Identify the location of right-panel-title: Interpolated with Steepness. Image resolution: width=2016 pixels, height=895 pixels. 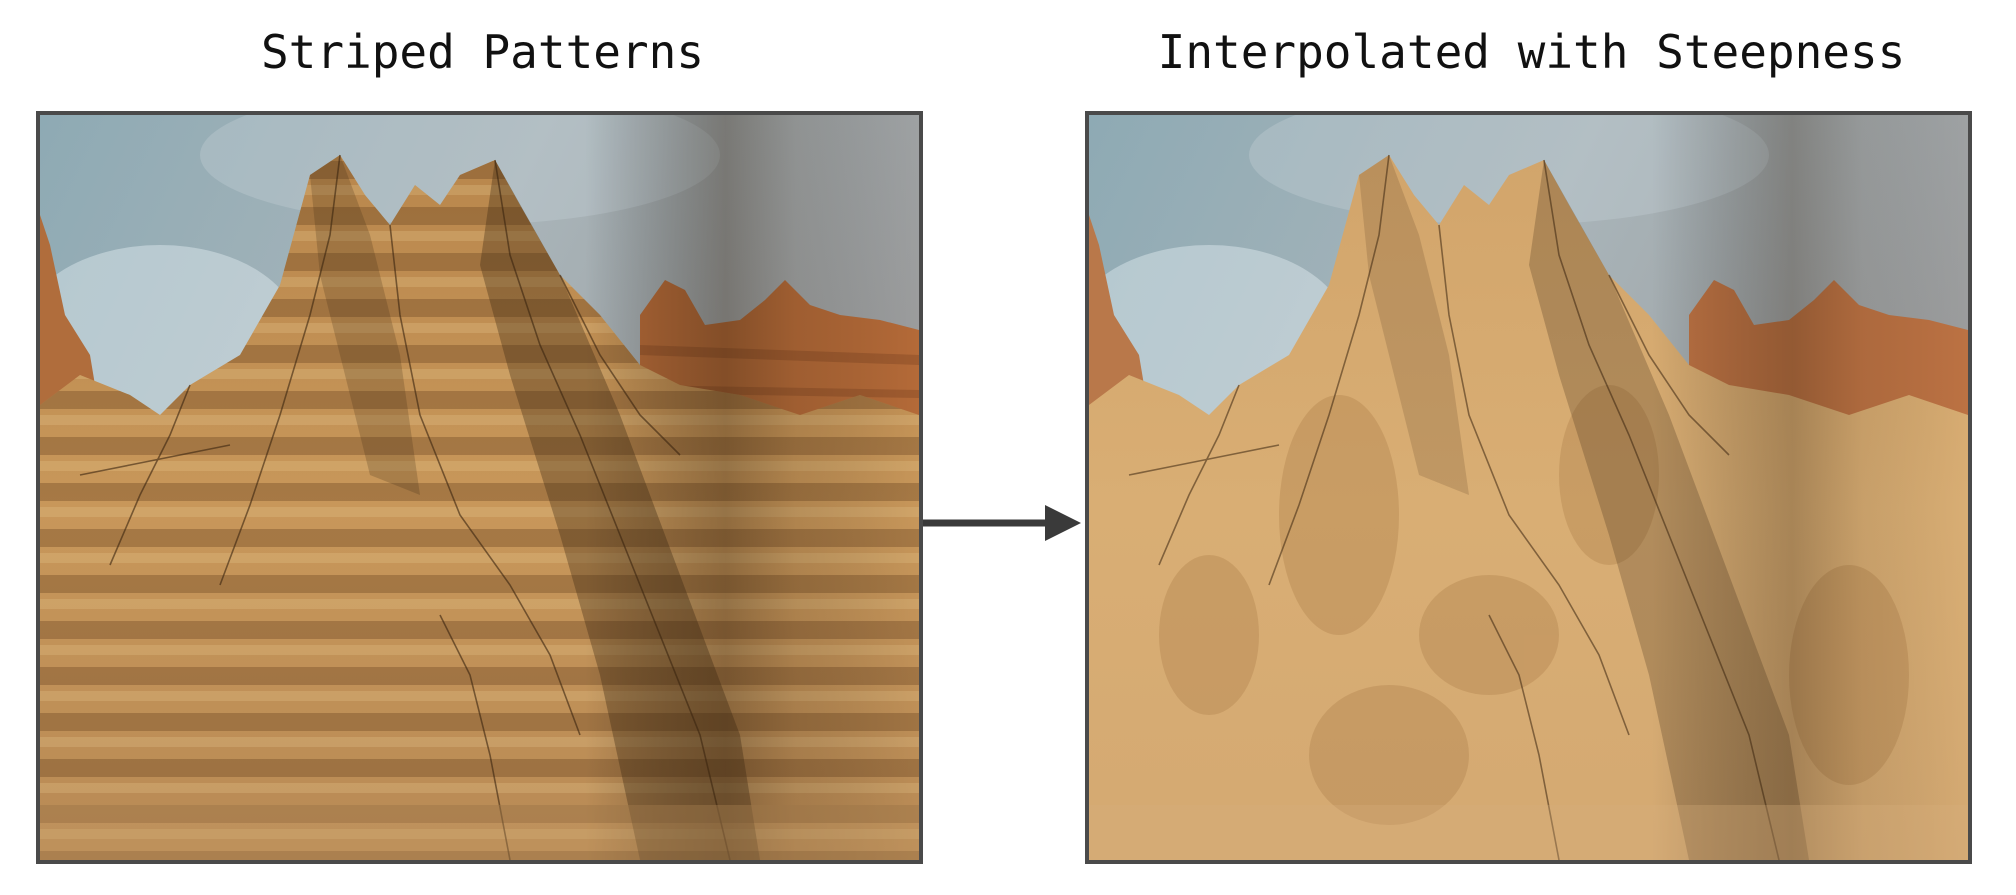
(1531, 52).